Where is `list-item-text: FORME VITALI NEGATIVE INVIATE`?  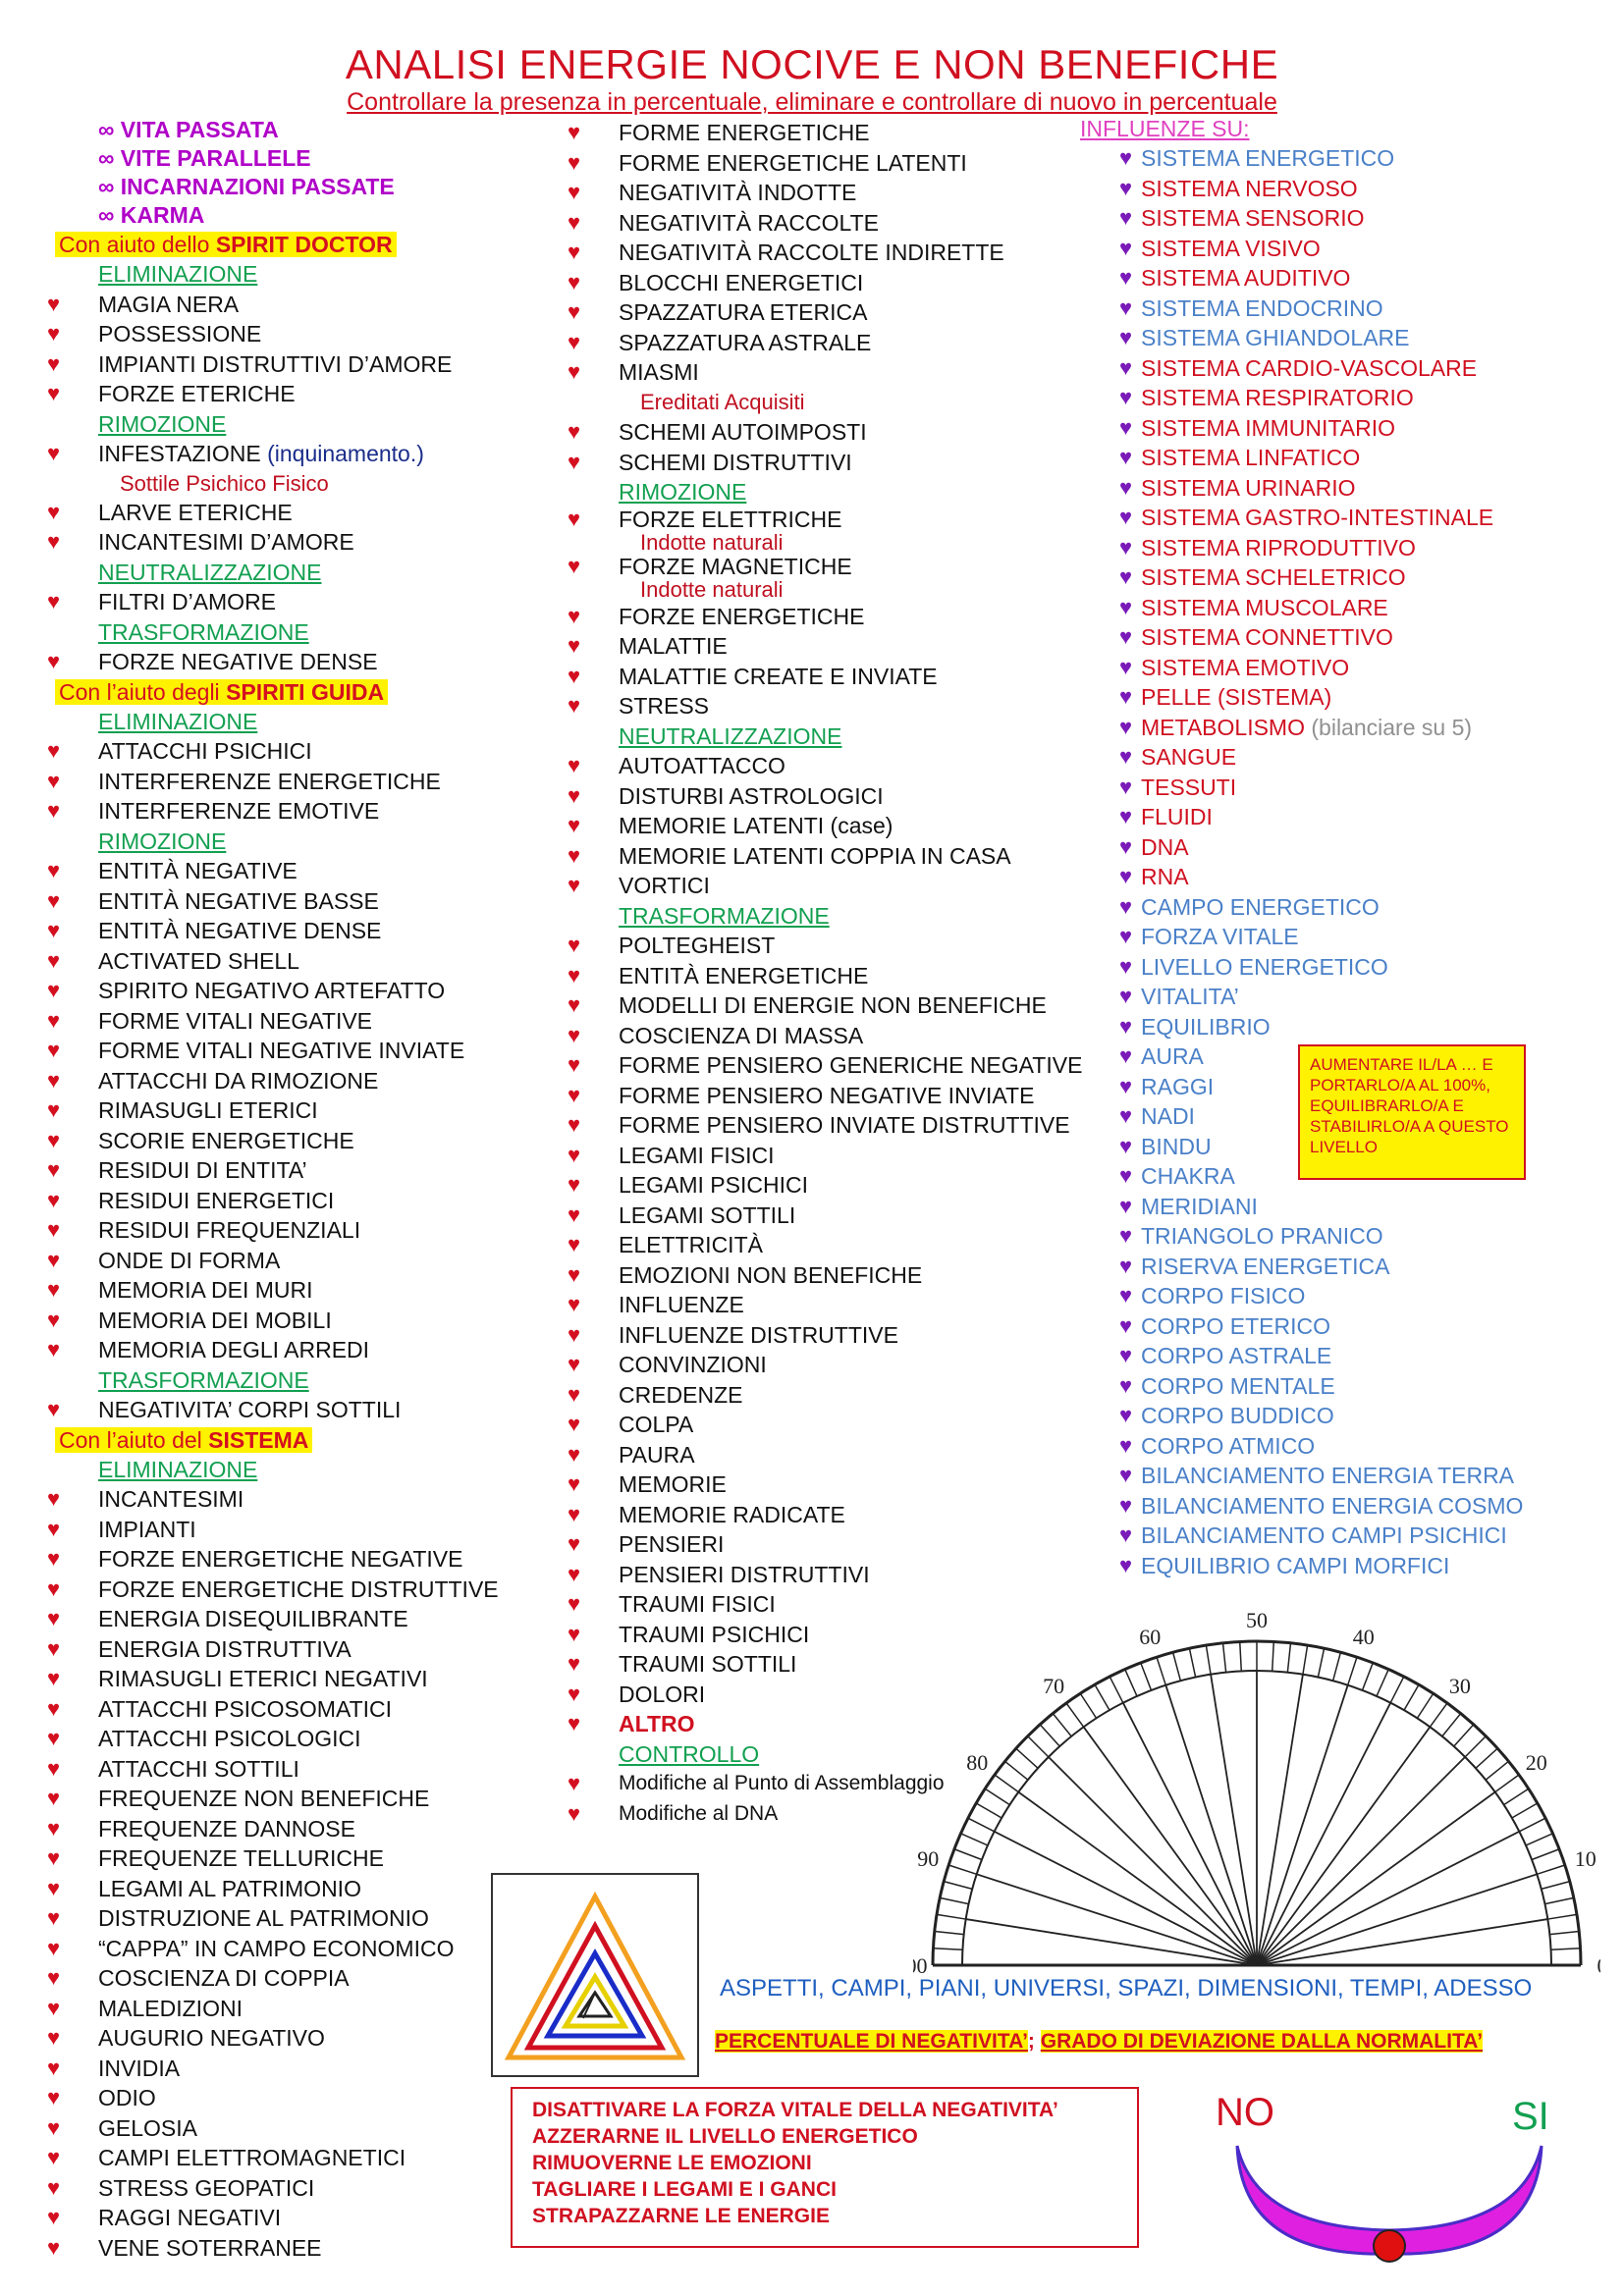
list-item-text: FORME VITALI NEGATIVE INVIATE is located at coordinates (281, 1051).